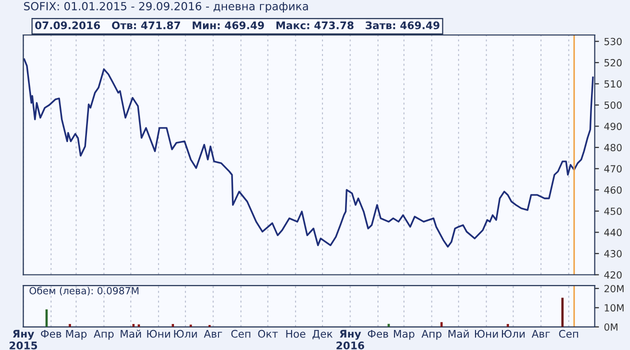 The image size is (630, 350). What do you see at coordinates (613, 275) in the screenshot?
I see `y-tick-label: 420` at bounding box center [613, 275].